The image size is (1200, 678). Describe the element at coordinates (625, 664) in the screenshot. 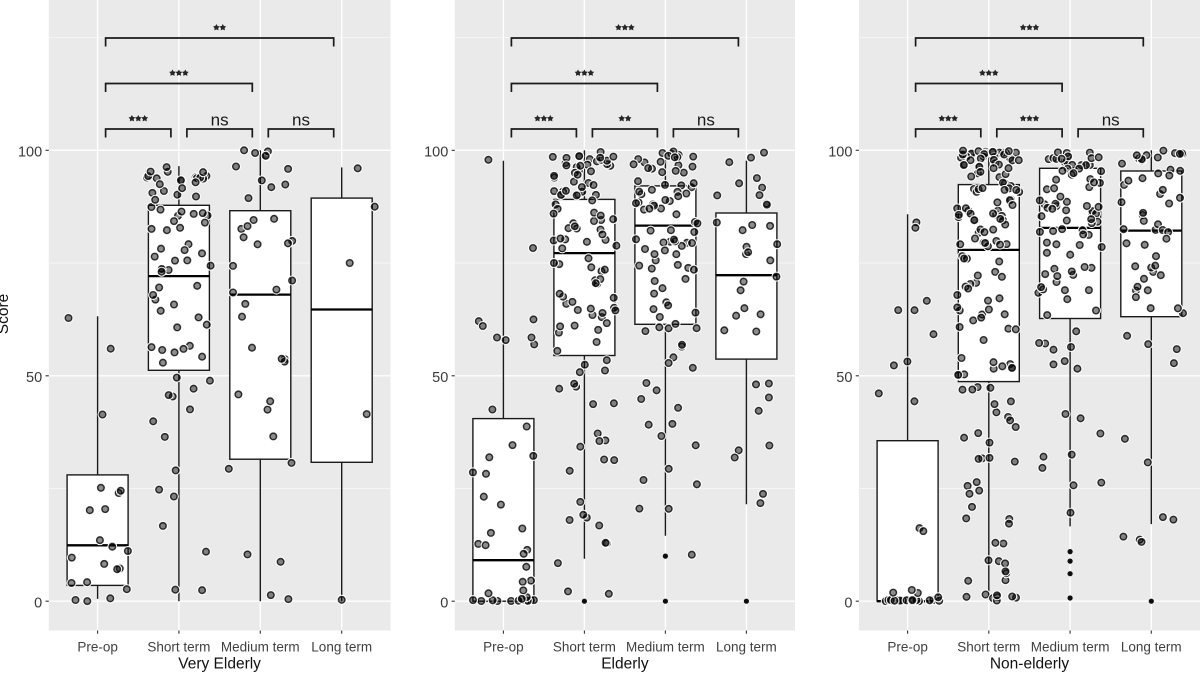

I see `svg-text: Elderly` at that location.